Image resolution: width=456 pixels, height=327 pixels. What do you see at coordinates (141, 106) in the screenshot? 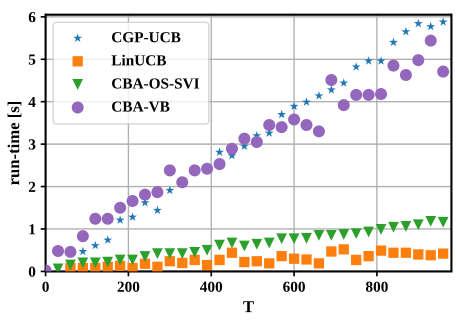
I see `legend-label: CBA-VB` at bounding box center [141, 106].